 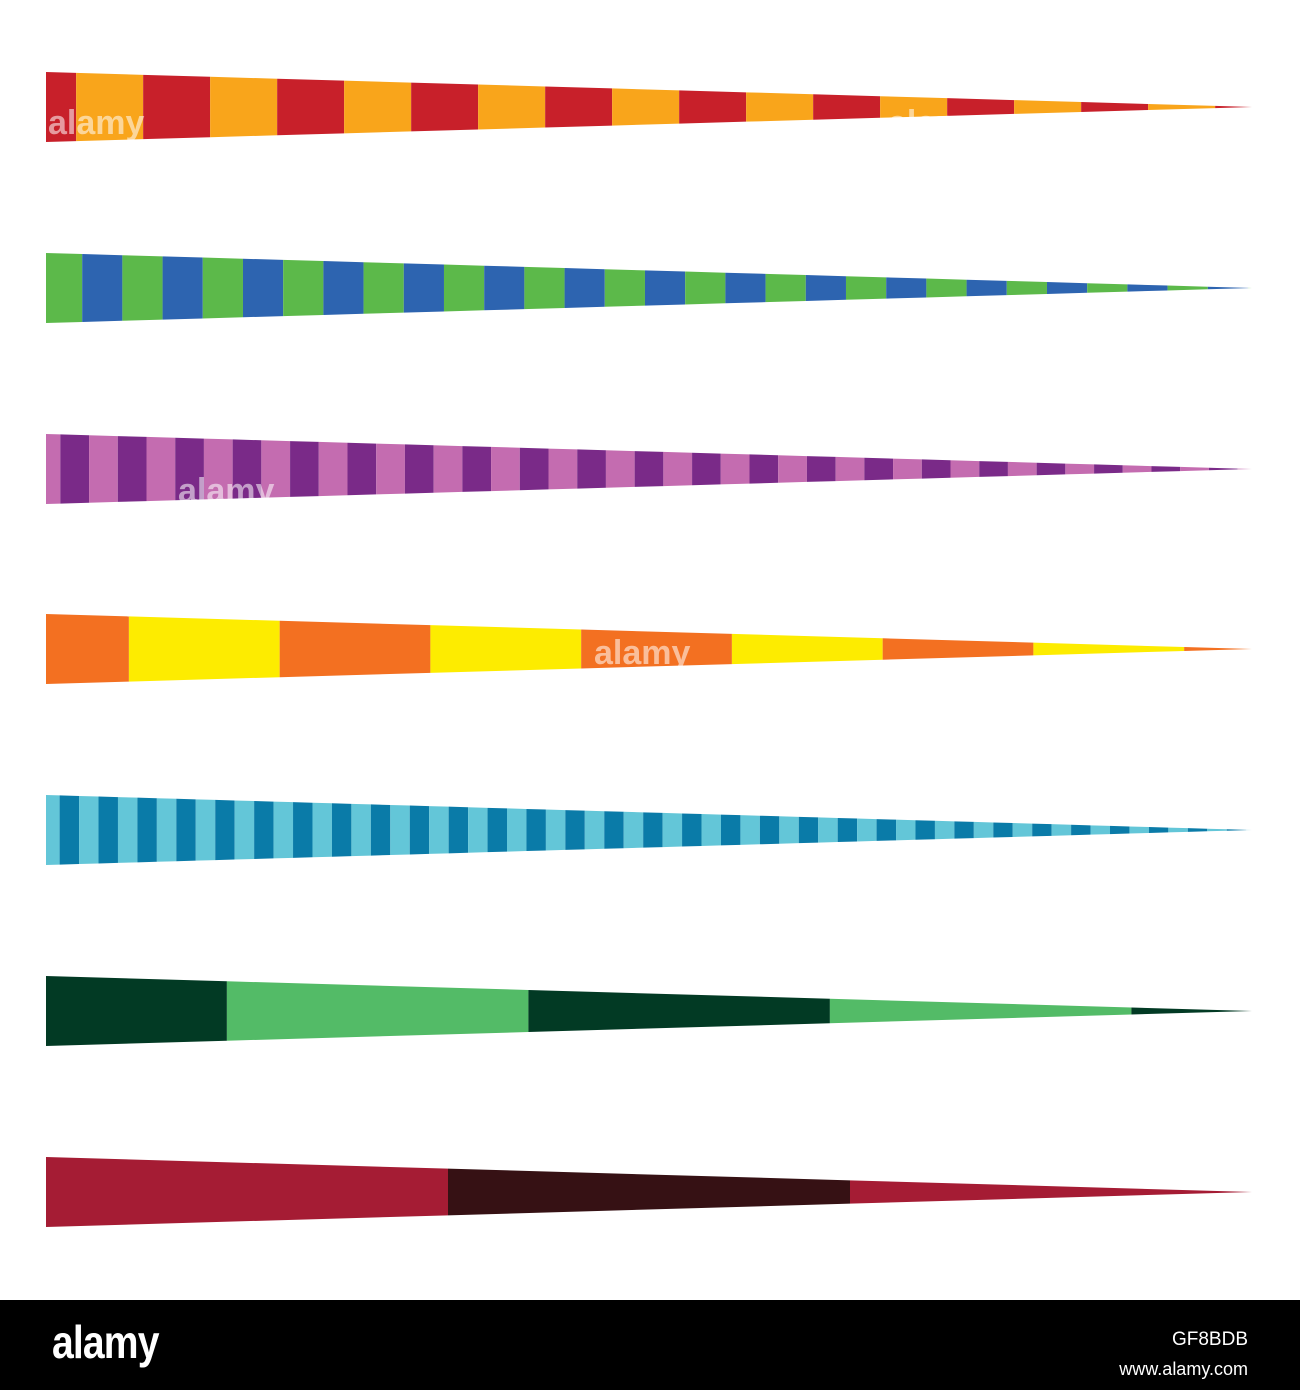 What do you see at coordinates (1183, 1369) in the screenshot?
I see `source-url: www.alamy.com` at bounding box center [1183, 1369].